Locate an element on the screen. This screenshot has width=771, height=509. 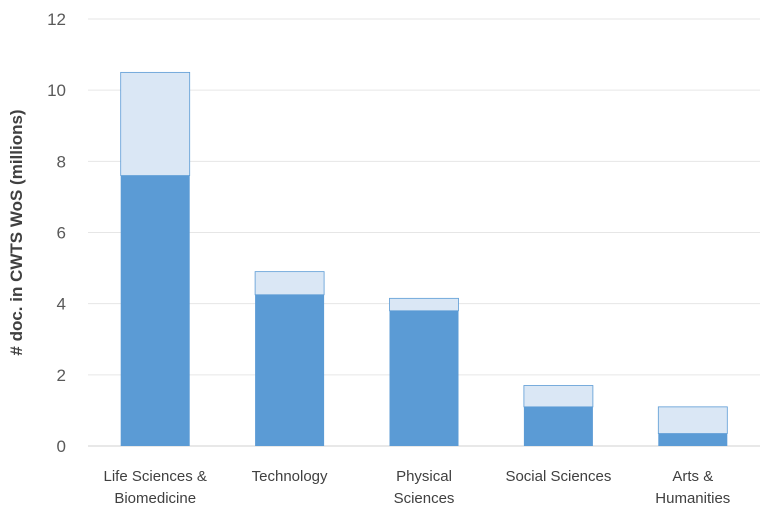
y-tick-label: 0 is located at coordinates (61, 446).